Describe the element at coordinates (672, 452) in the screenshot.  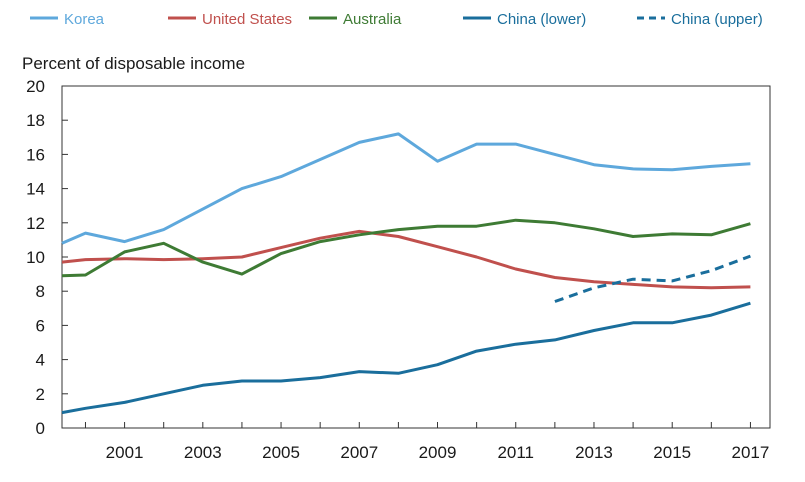
I see `x-tick-label: 2015` at that location.